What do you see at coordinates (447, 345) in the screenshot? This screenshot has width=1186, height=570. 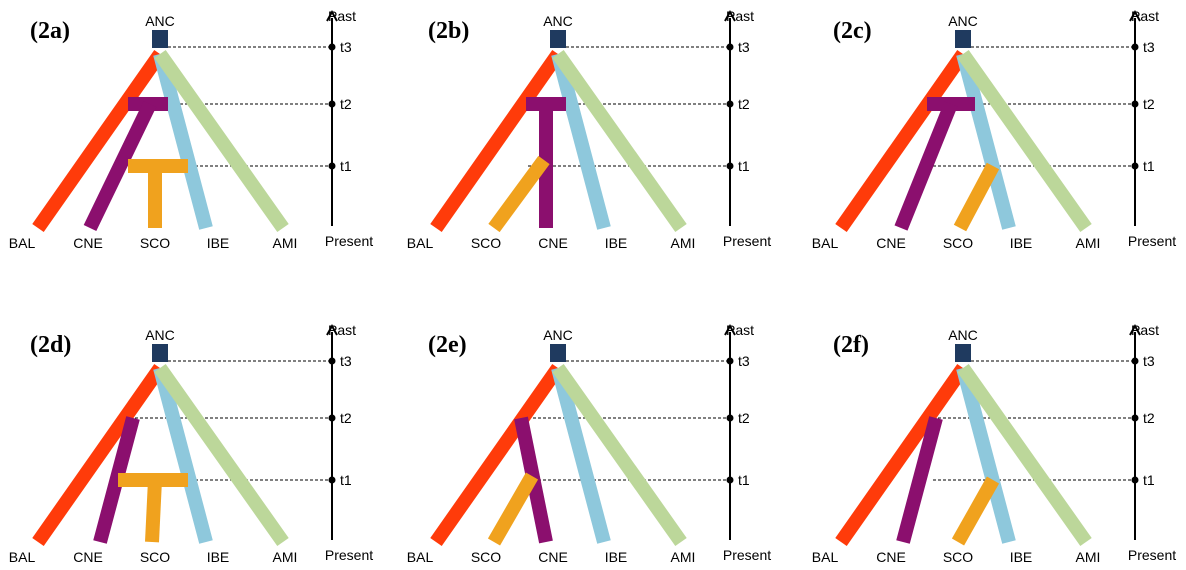 I see `panel-title: (2e)` at bounding box center [447, 345].